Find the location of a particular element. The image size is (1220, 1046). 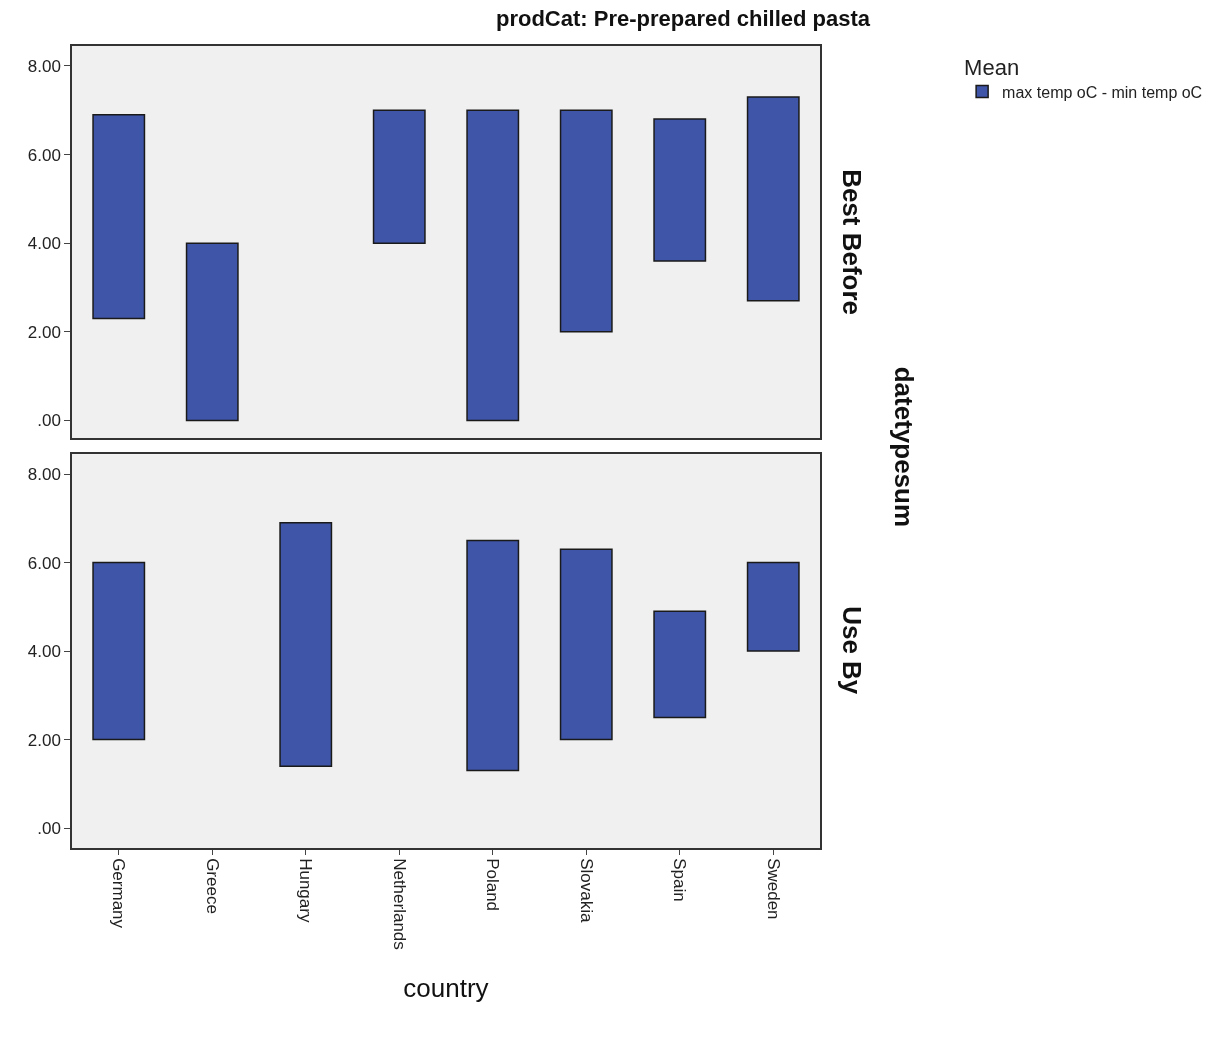

legend-label: max temp oC - min temp oC is located at coordinates (1102, 92).